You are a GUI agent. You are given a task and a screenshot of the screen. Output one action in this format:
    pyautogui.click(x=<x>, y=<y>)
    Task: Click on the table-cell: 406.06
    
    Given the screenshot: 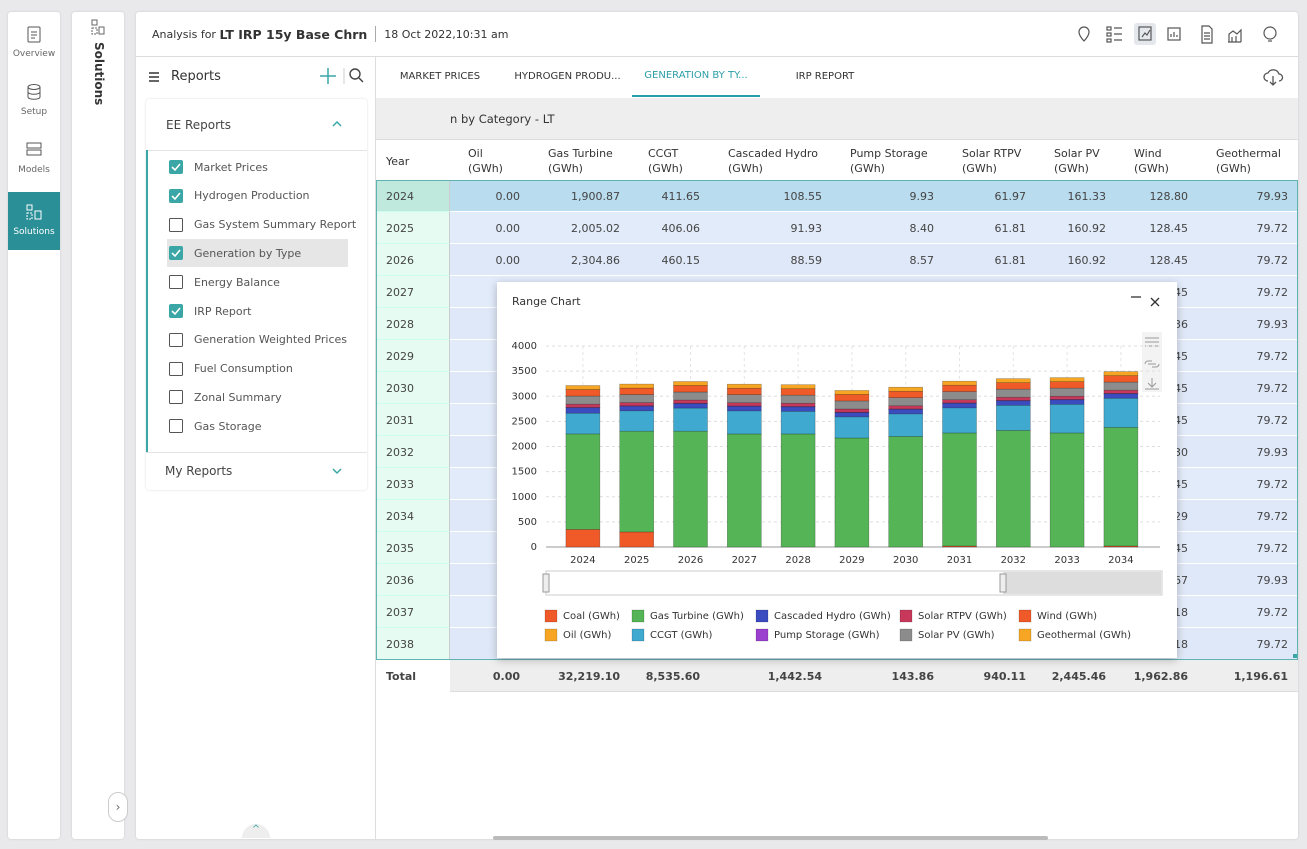 What is the action you would take?
    pyautogui.click(x=681, y=228)
    